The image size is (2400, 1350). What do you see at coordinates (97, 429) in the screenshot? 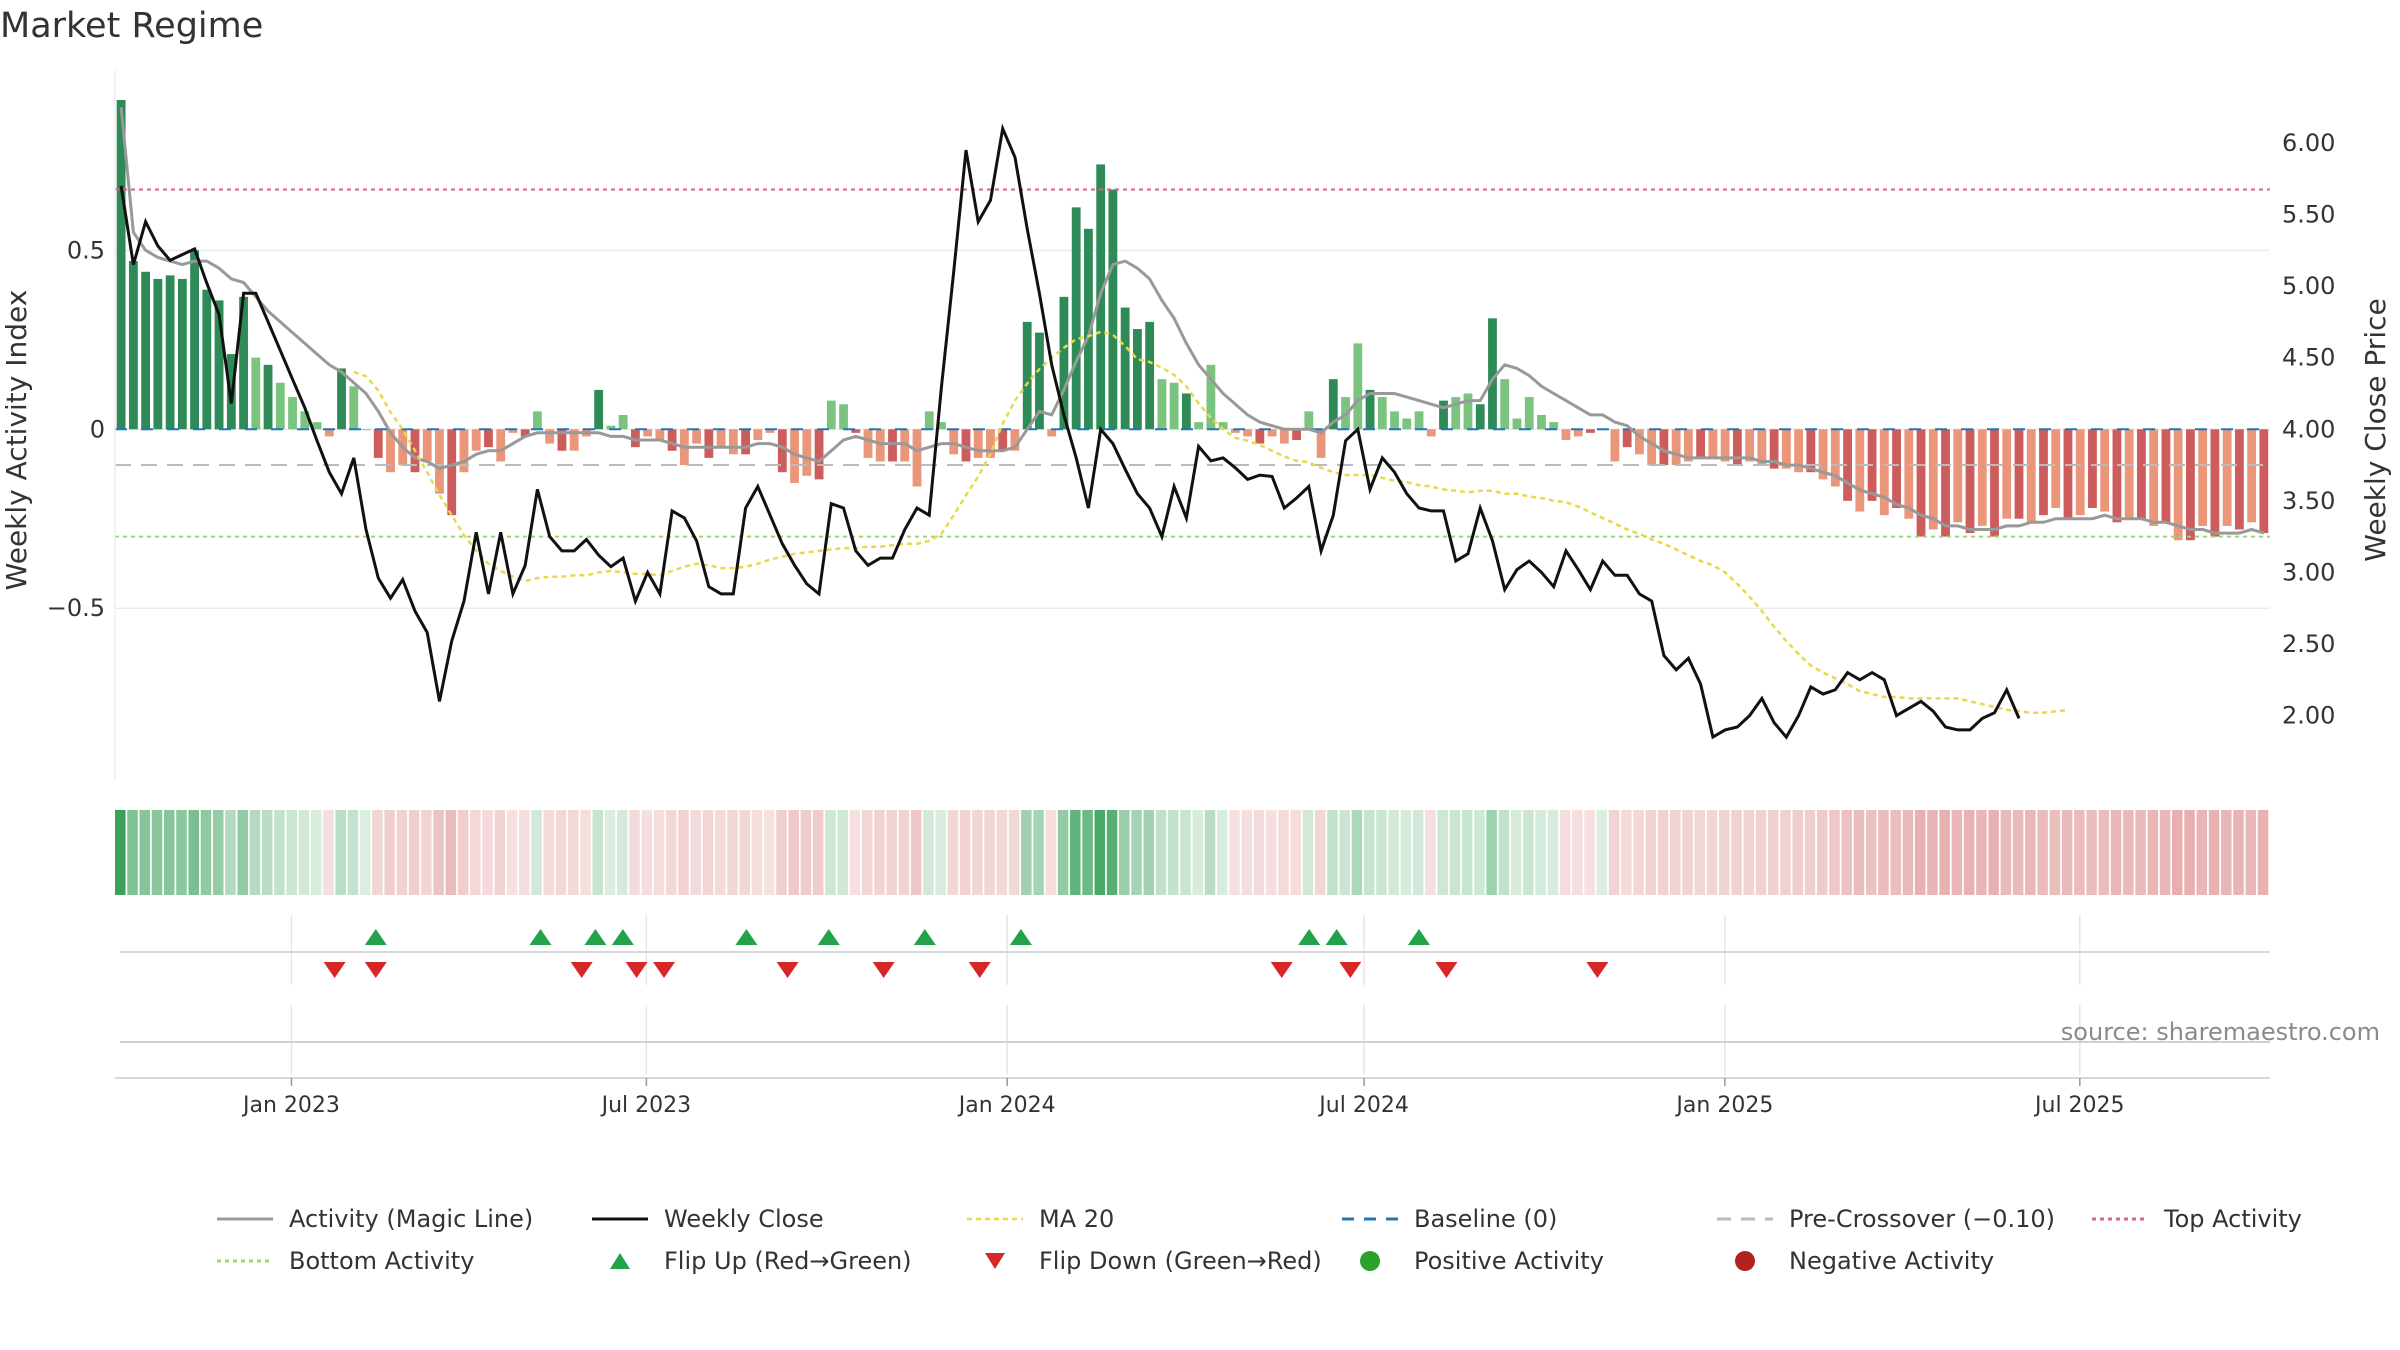
I see `left-tick-label: 0` at bounding box center [97, 429].